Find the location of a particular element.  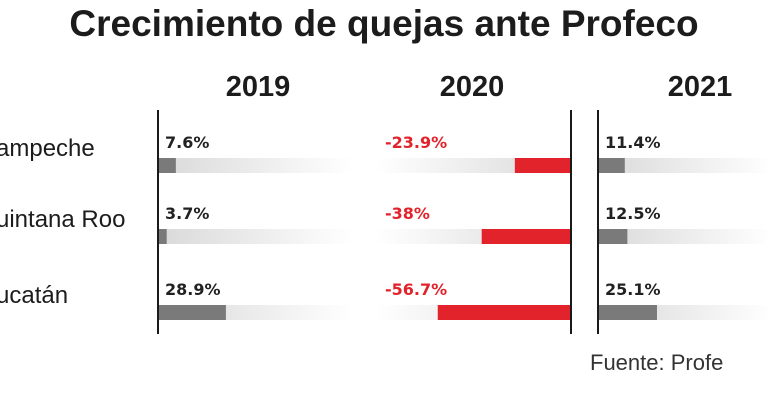

data-label: -56.7% is located at coordinates (416, 289).